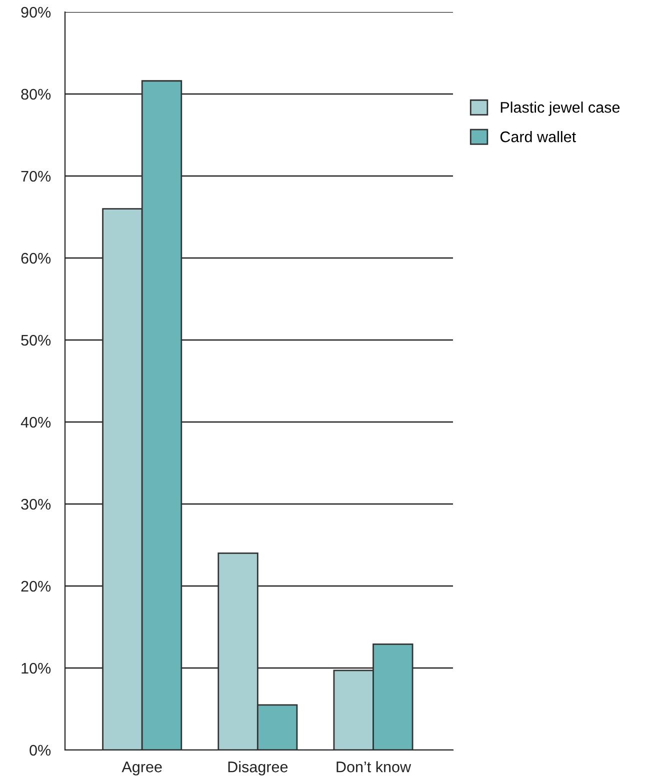 This screenshot has height=783, width=654. I want to click on y-tick-label: 30%, so click(36, 504).